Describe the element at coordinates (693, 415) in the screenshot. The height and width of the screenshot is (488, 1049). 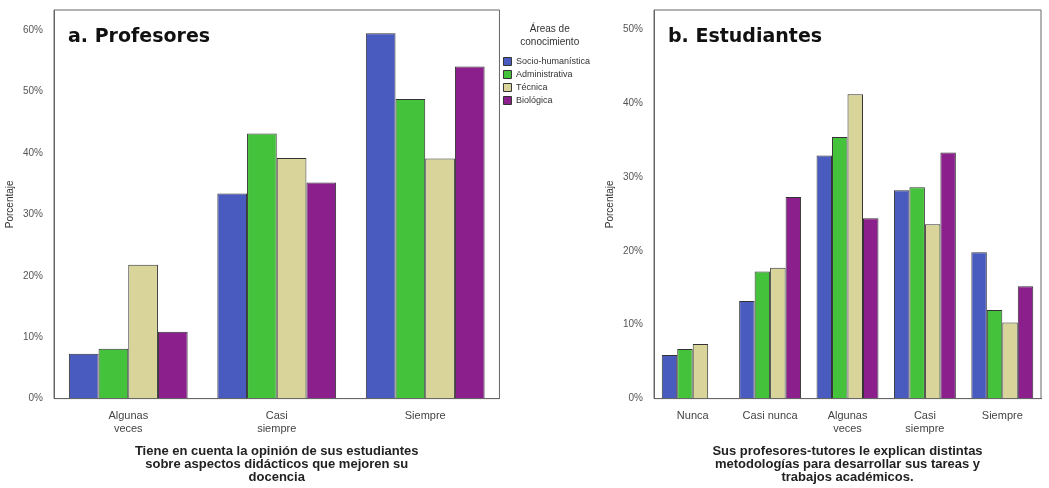
I see `x-tick-label: Nunca` at that location.